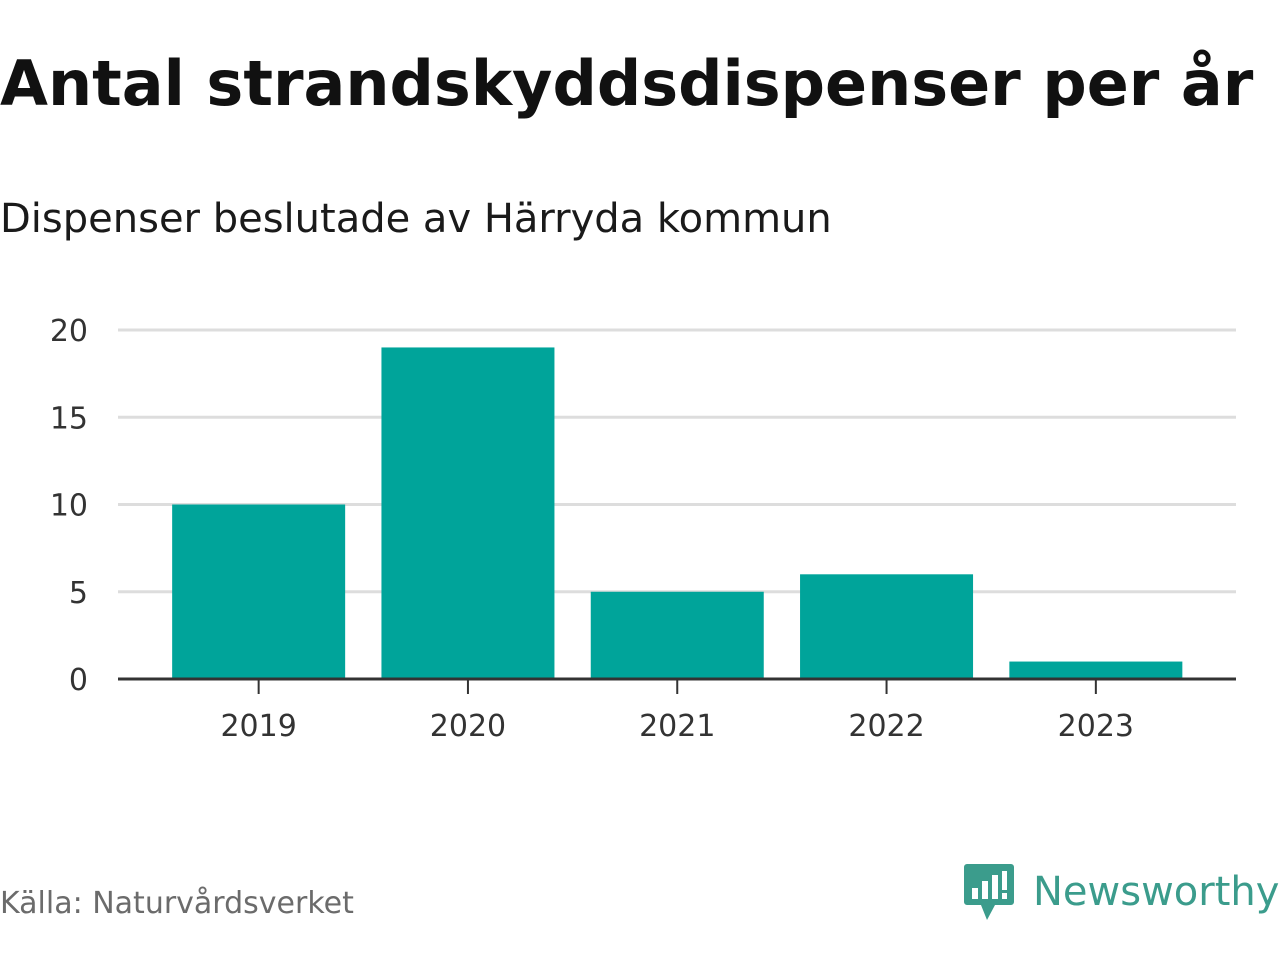 The height and width of the screenshot is (960, 1280). Describe the element at coordinates (69, 418) in the screenshot. I see `y-tick-label: 15` at that location.